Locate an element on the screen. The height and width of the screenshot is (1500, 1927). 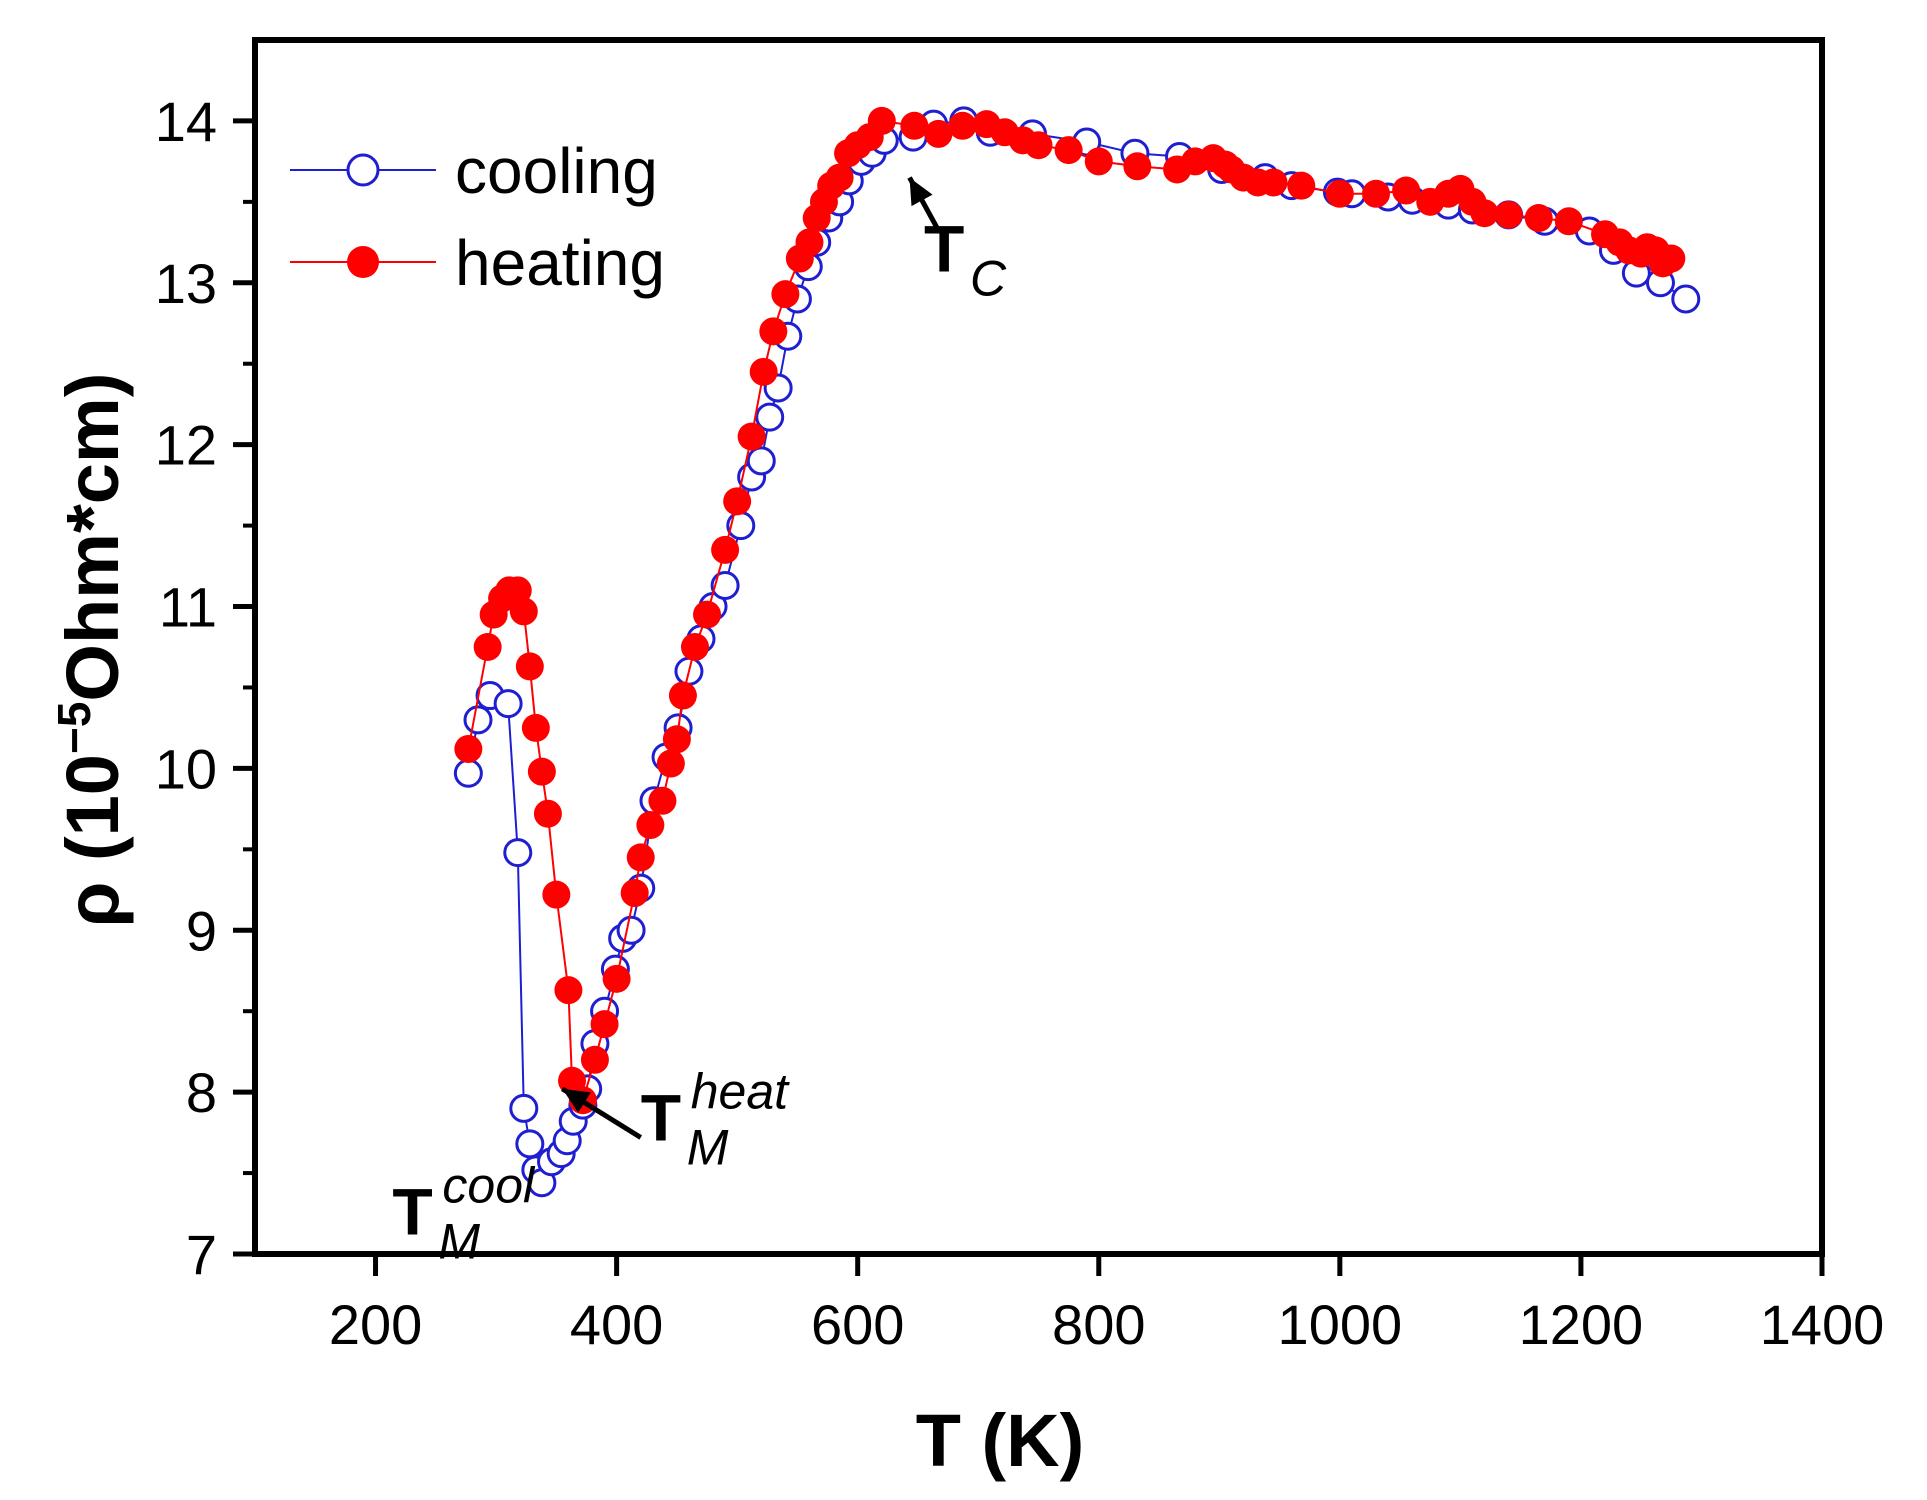
x-tick-label: 600 is located at coordinates (857, 1324).